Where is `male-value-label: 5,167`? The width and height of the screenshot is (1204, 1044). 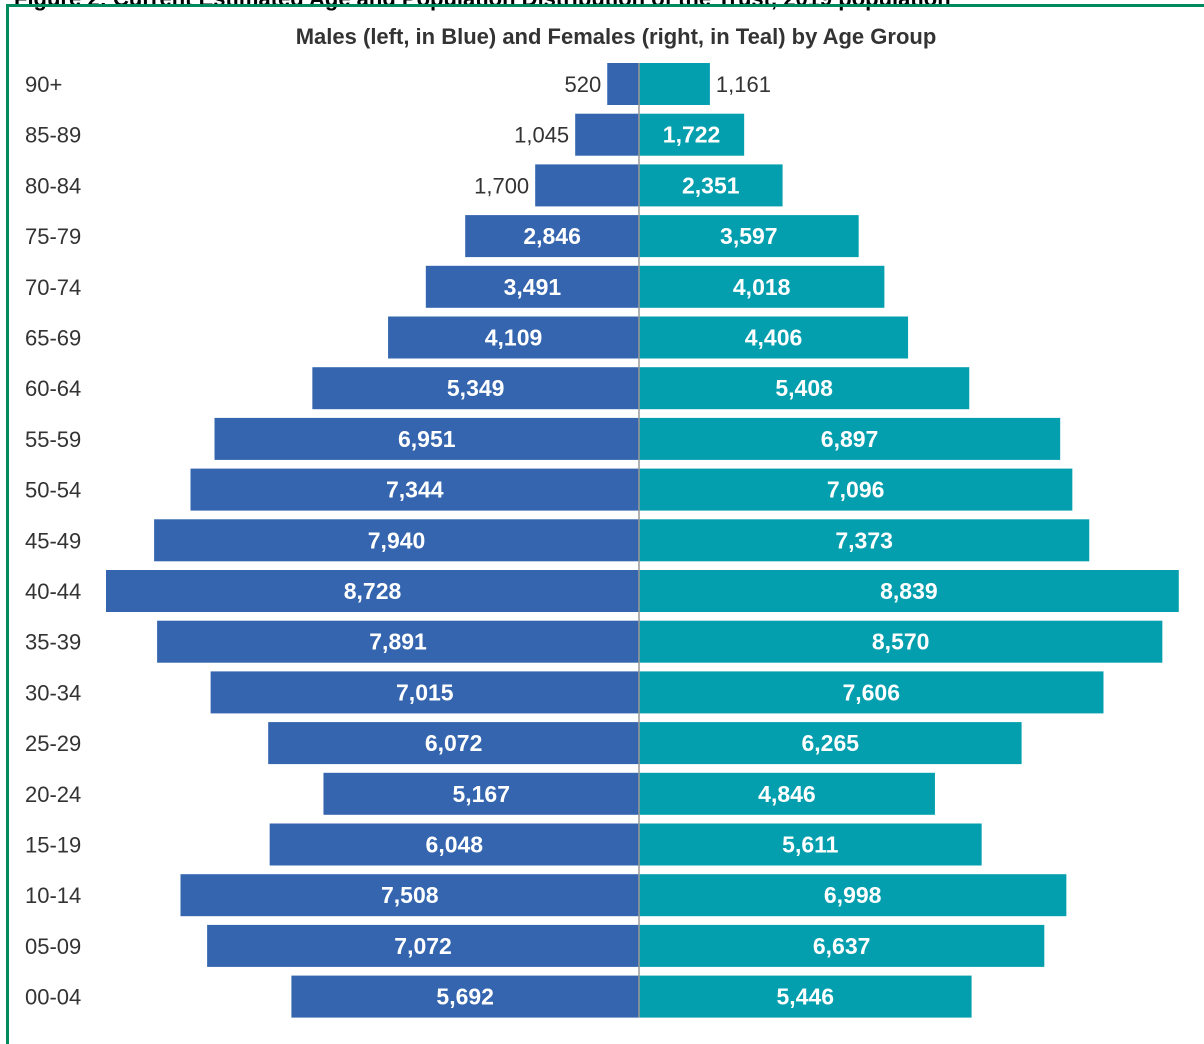
male-value-label: 5,167 is located at coordinates (481, 794).